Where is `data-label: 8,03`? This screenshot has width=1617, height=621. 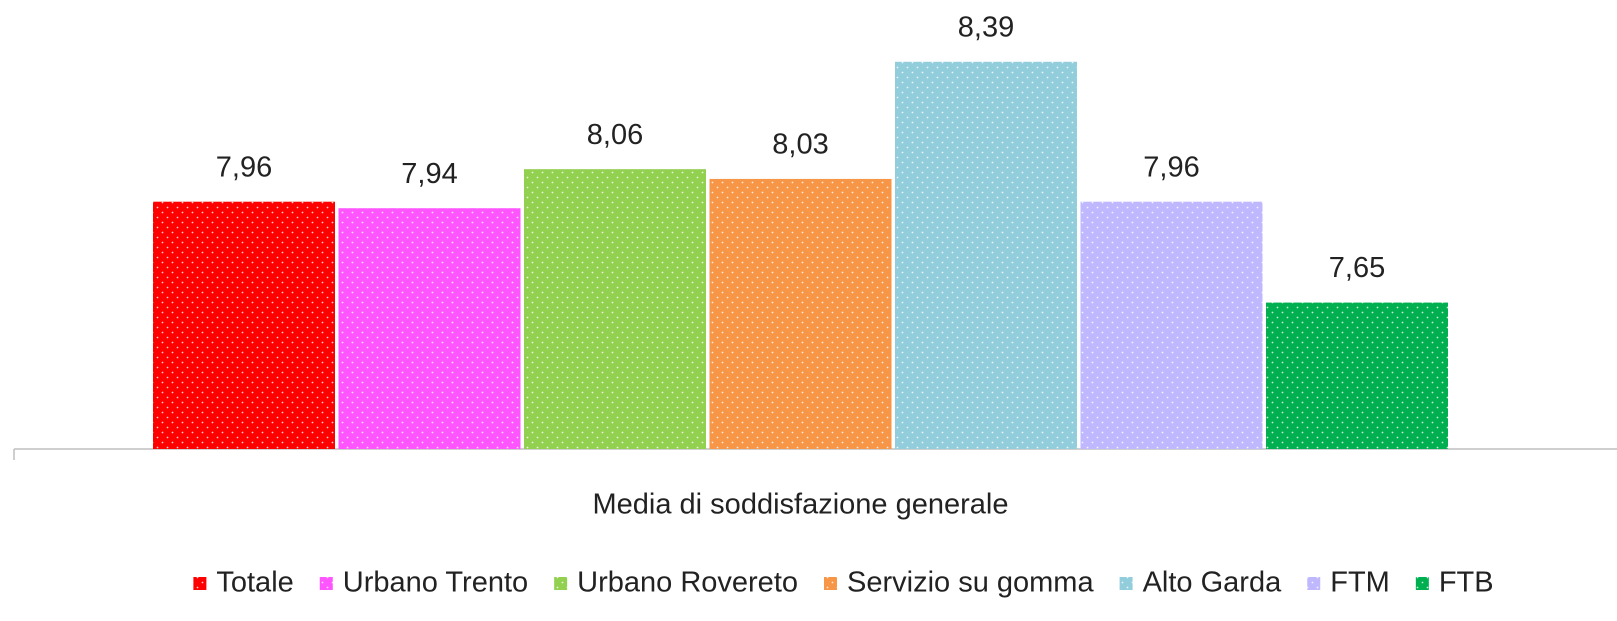
data-label: 8,03 is located at coordinates (800, 145).